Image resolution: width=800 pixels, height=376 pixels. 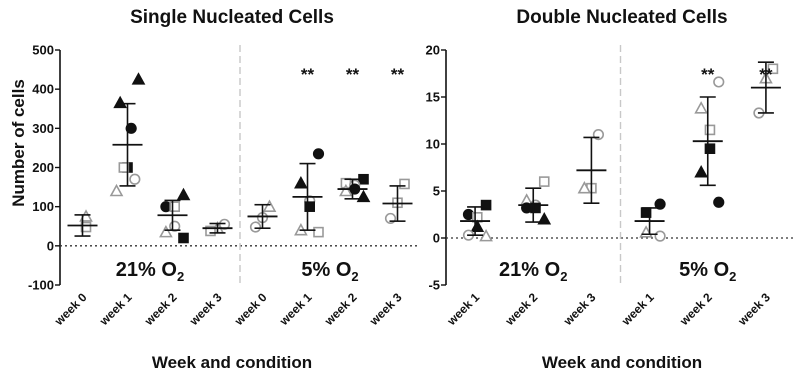 I want to click on y-axis-title: Number of cells, so click(x=18, y=143).